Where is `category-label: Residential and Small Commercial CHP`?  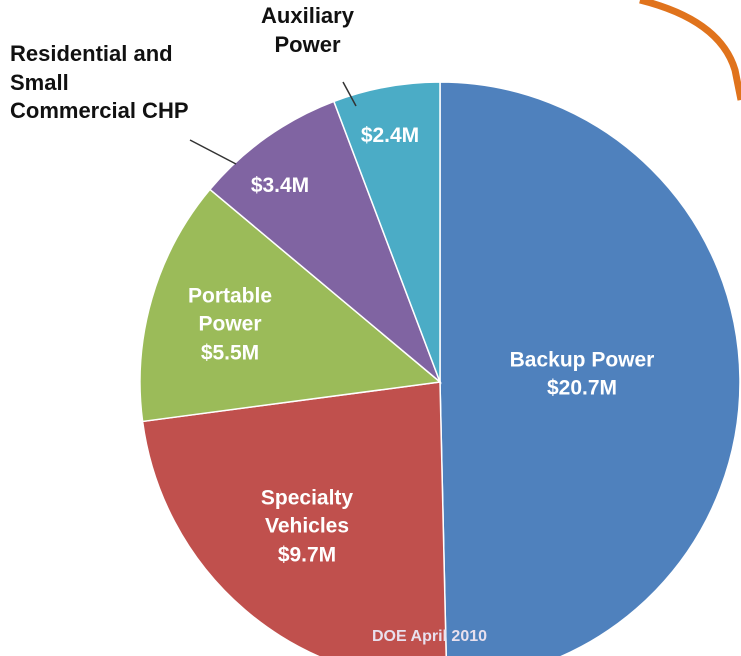 category-label: Residential and Small Commercial CHP is located at coordinates (102, 83).